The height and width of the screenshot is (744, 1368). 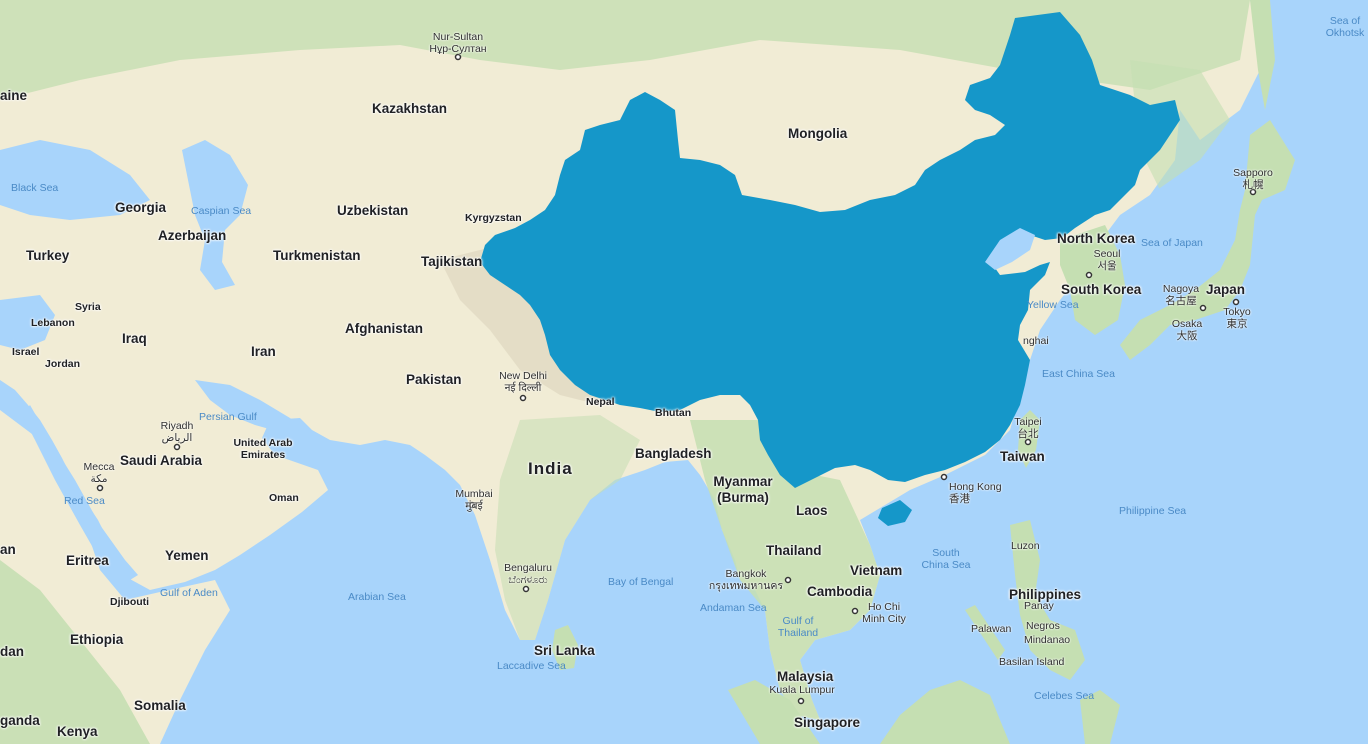 I want to click on marker-sapporo, so click(x=1253, y=192).